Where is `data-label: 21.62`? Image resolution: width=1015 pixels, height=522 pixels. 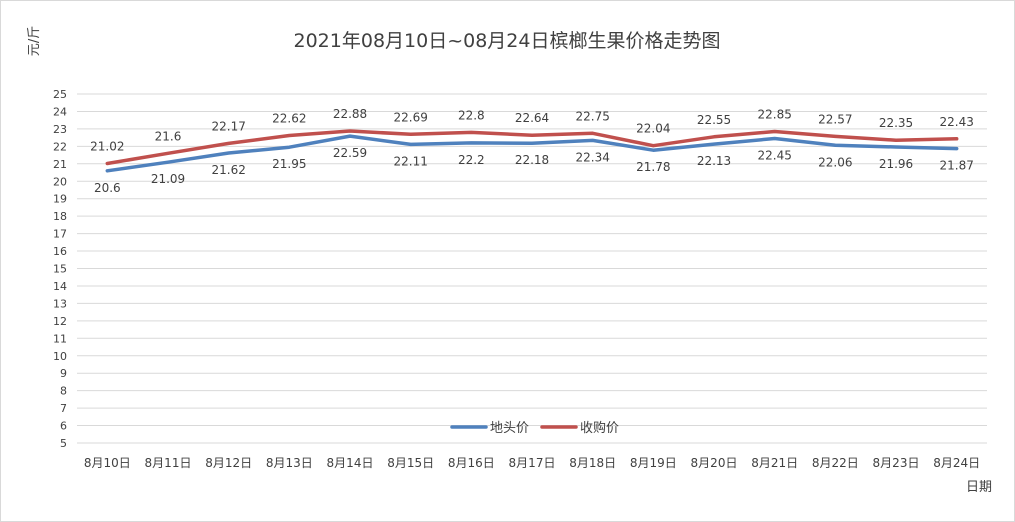
data-label: 21.62 is located at coordinates (228, 170).